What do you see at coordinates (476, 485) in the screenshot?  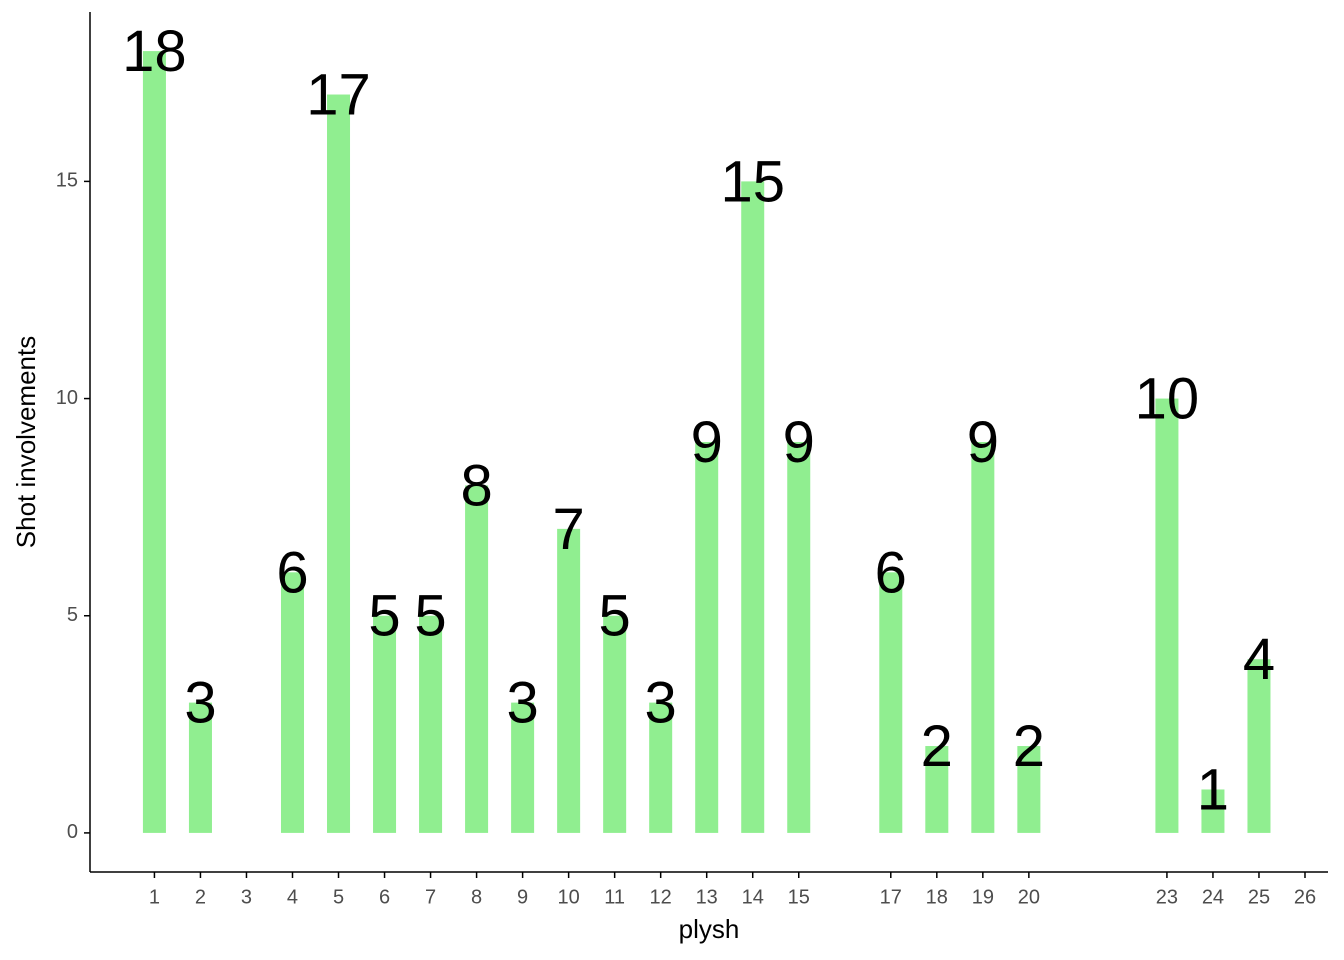 I see `value-label: 8` at bounding box center [476, 485].